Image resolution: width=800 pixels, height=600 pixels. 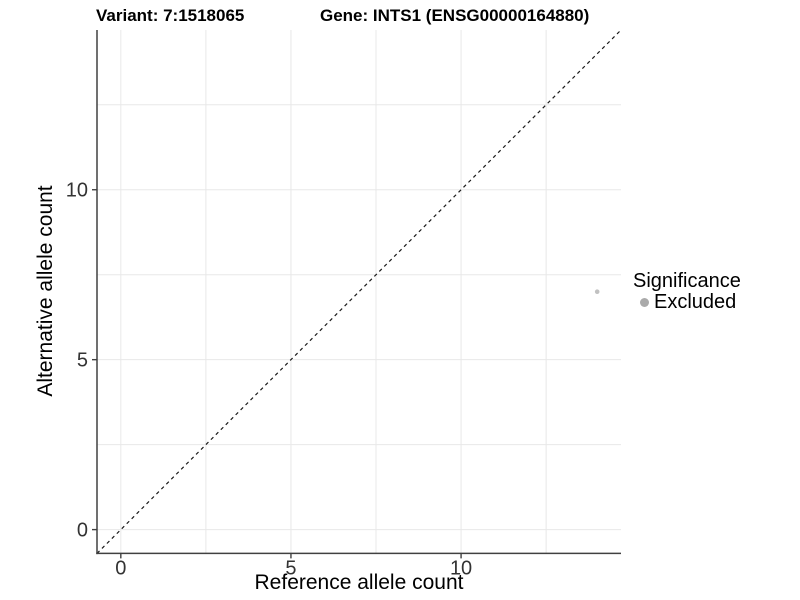 What do you see at coordinates (644, 302) in the screenshot?
I see `legend-point-icon` at bounding box center [644, 302].